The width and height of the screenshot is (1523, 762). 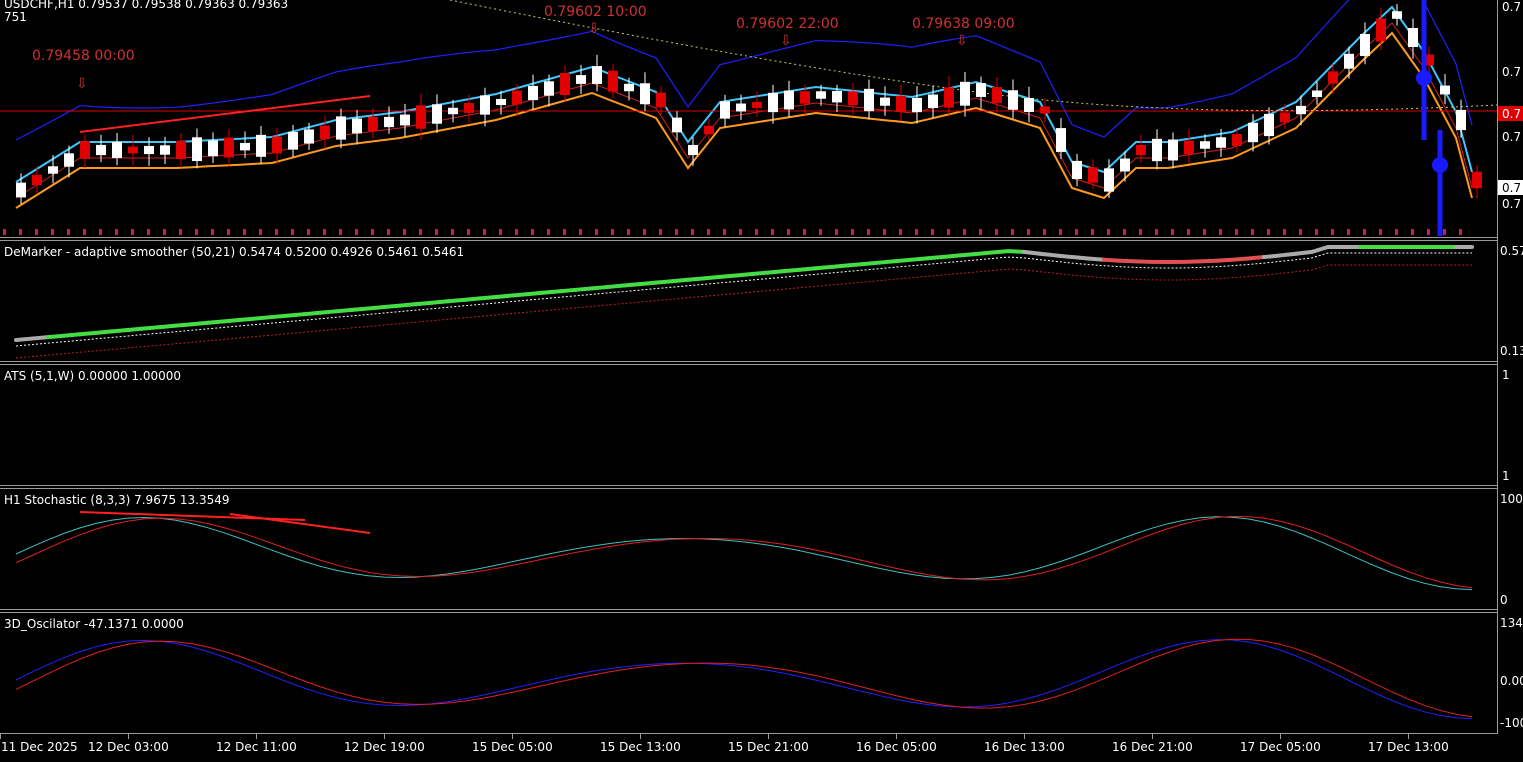 What do you see at coordinates (744, 302) in the screenshot?
I see `demarker-panel` at bounding box center [744, 302].